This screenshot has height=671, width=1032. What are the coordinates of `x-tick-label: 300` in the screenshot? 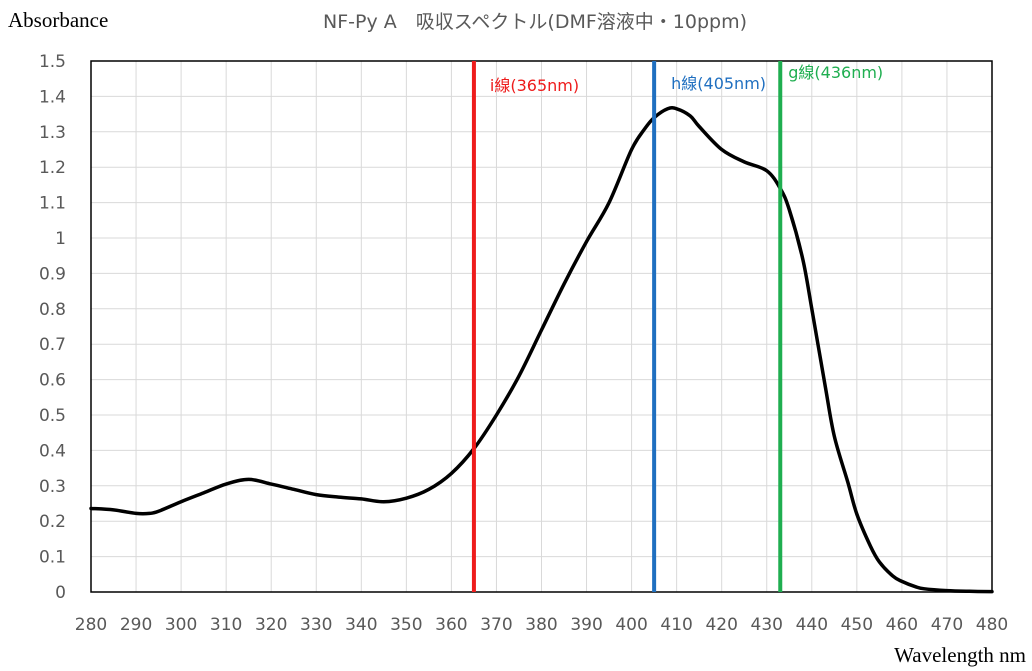 It's located at (181, 625).